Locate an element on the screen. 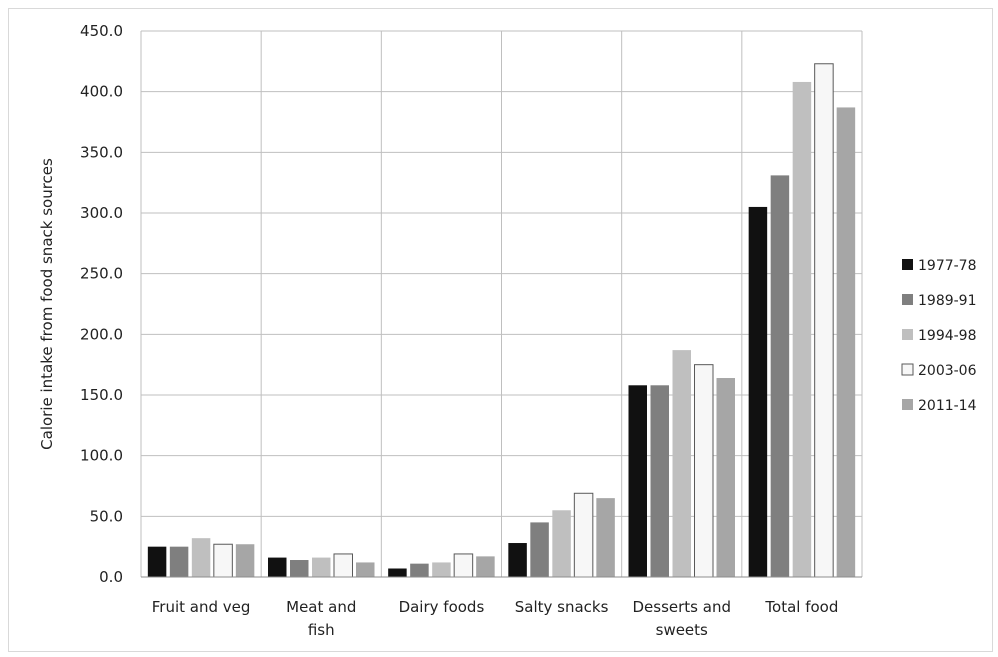 This screenshot has width=998, height=657. y-tick-label: 200.0 is located at coordinates (101, 334).